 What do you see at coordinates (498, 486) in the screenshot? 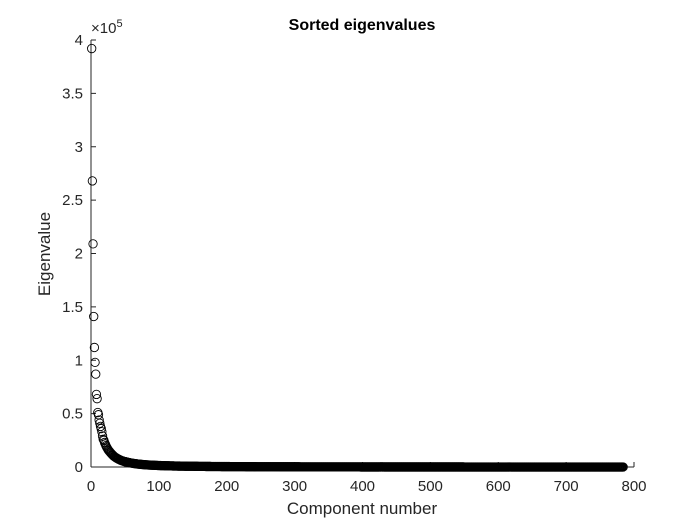
I see `x-tick-label: 600` at bounding box center [498, 486].